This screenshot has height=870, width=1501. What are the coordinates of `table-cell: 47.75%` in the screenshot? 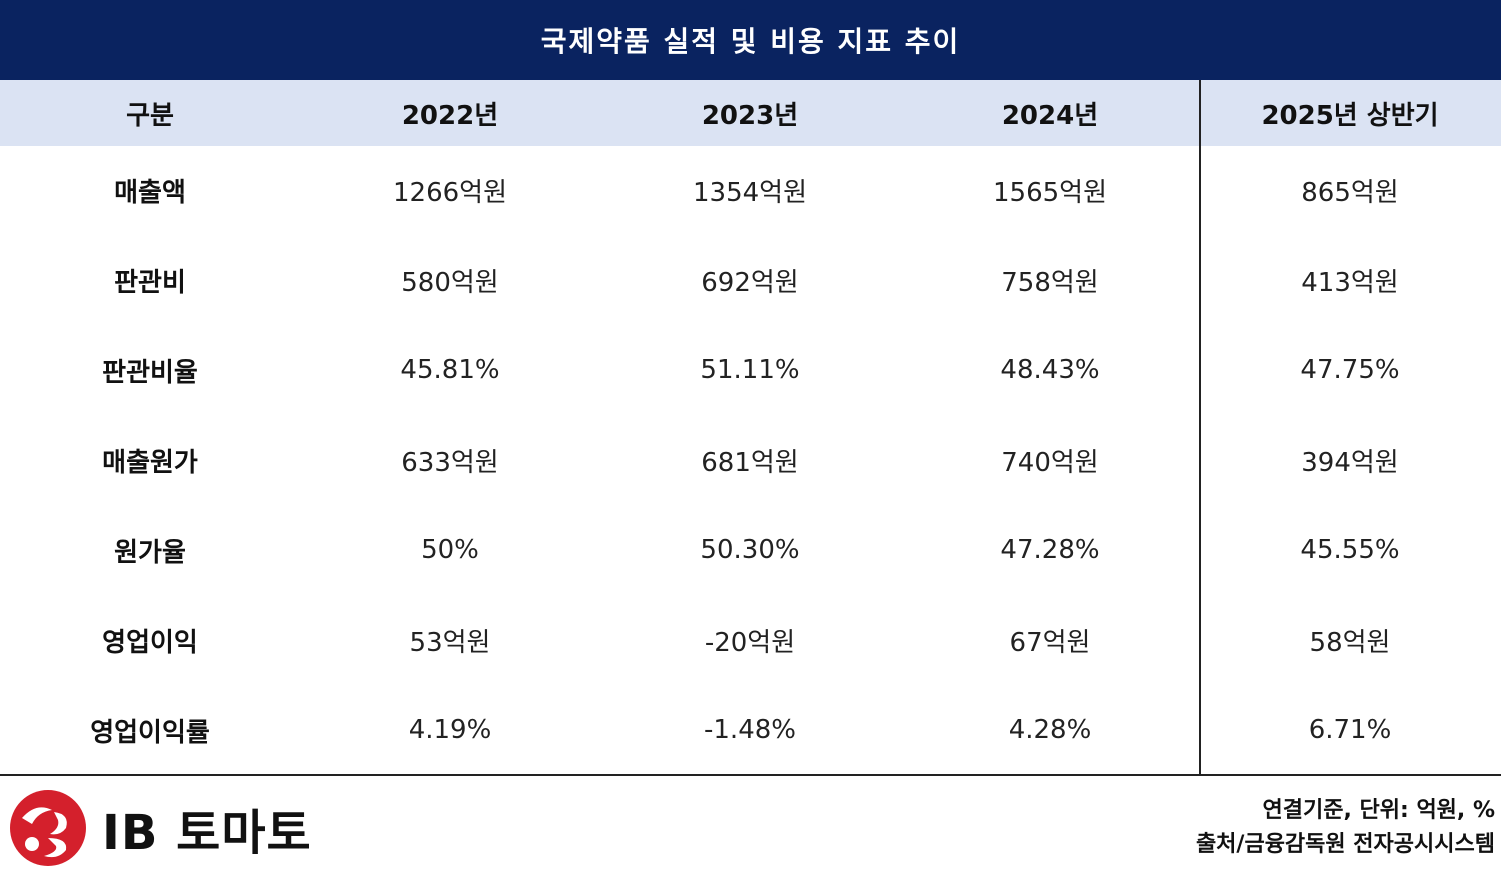 It's located at (1350, 370).